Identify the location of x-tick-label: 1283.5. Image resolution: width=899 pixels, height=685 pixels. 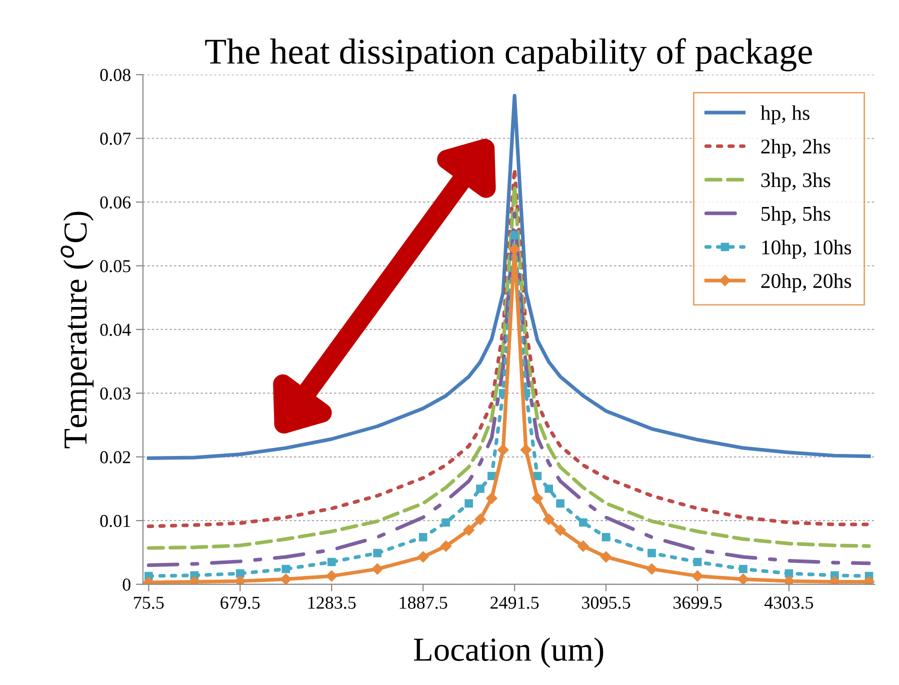
(332, 602).